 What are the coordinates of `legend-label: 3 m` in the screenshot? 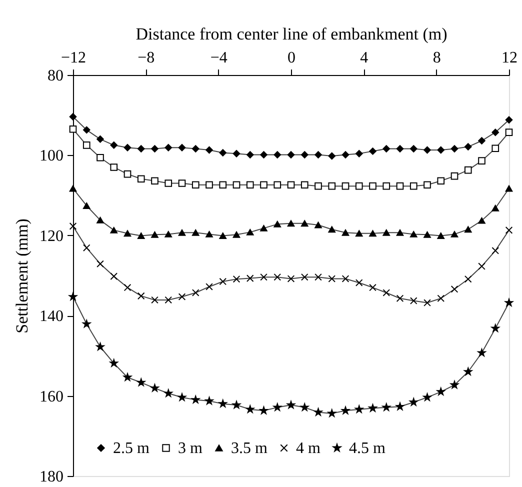 It's located at (190, 448).